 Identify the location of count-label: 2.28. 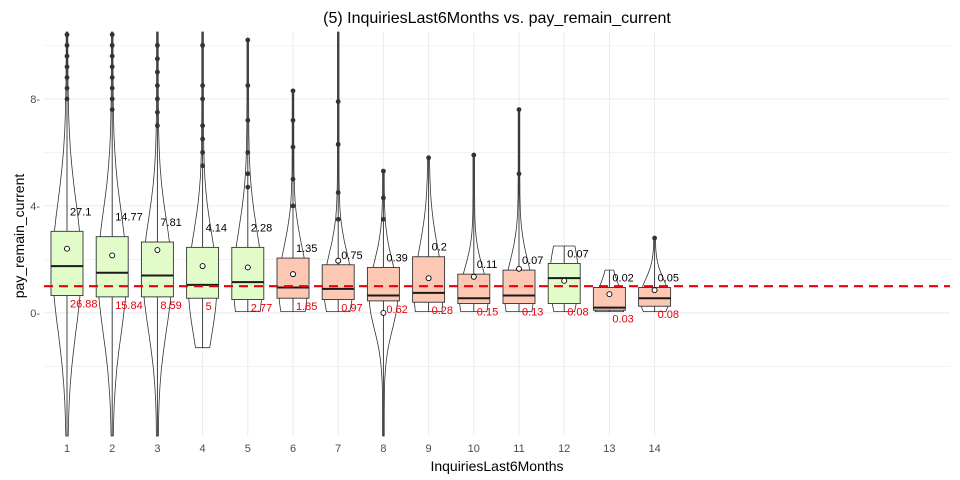
(261, 228).